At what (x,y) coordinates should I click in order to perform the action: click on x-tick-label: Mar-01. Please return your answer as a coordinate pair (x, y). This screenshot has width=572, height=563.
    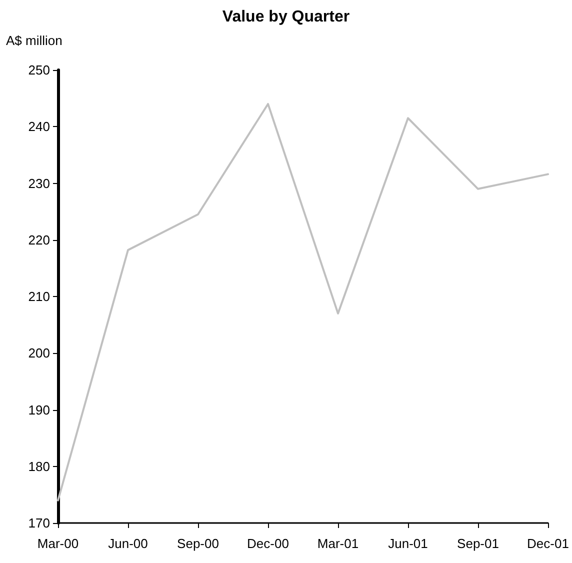
    Looking at the image, I should click on (338, 543).